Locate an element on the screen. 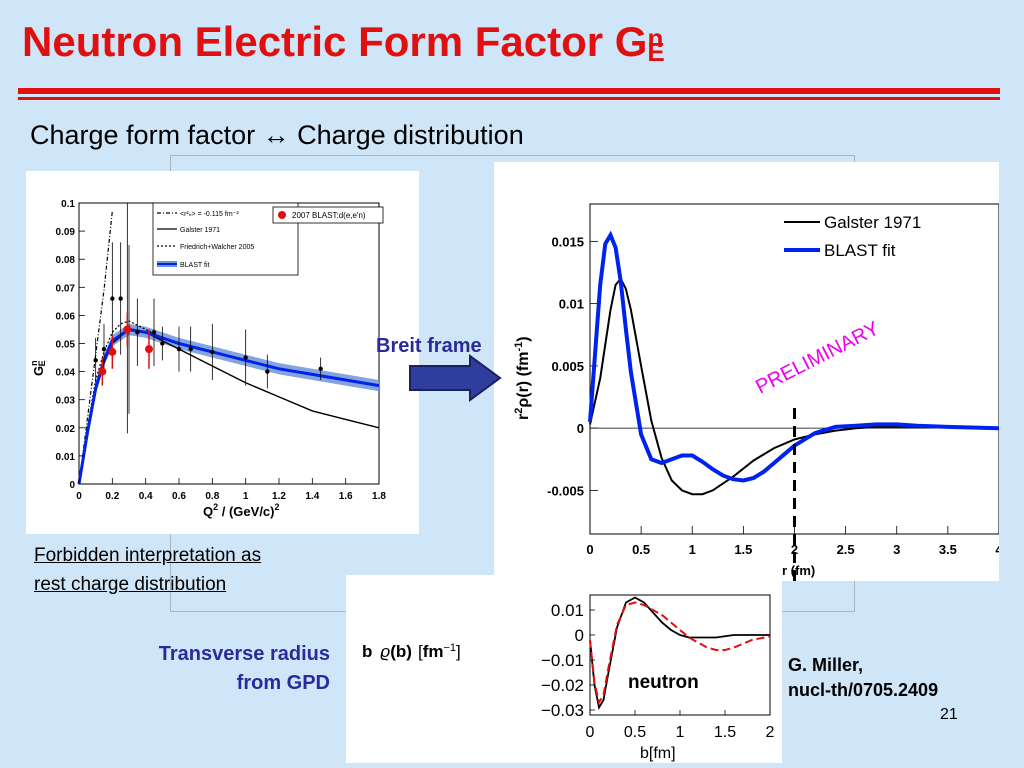 This screenshot has width=1024, height=768. forbidden-line-2: rest charge distribution is located at coordinates (130, 584).